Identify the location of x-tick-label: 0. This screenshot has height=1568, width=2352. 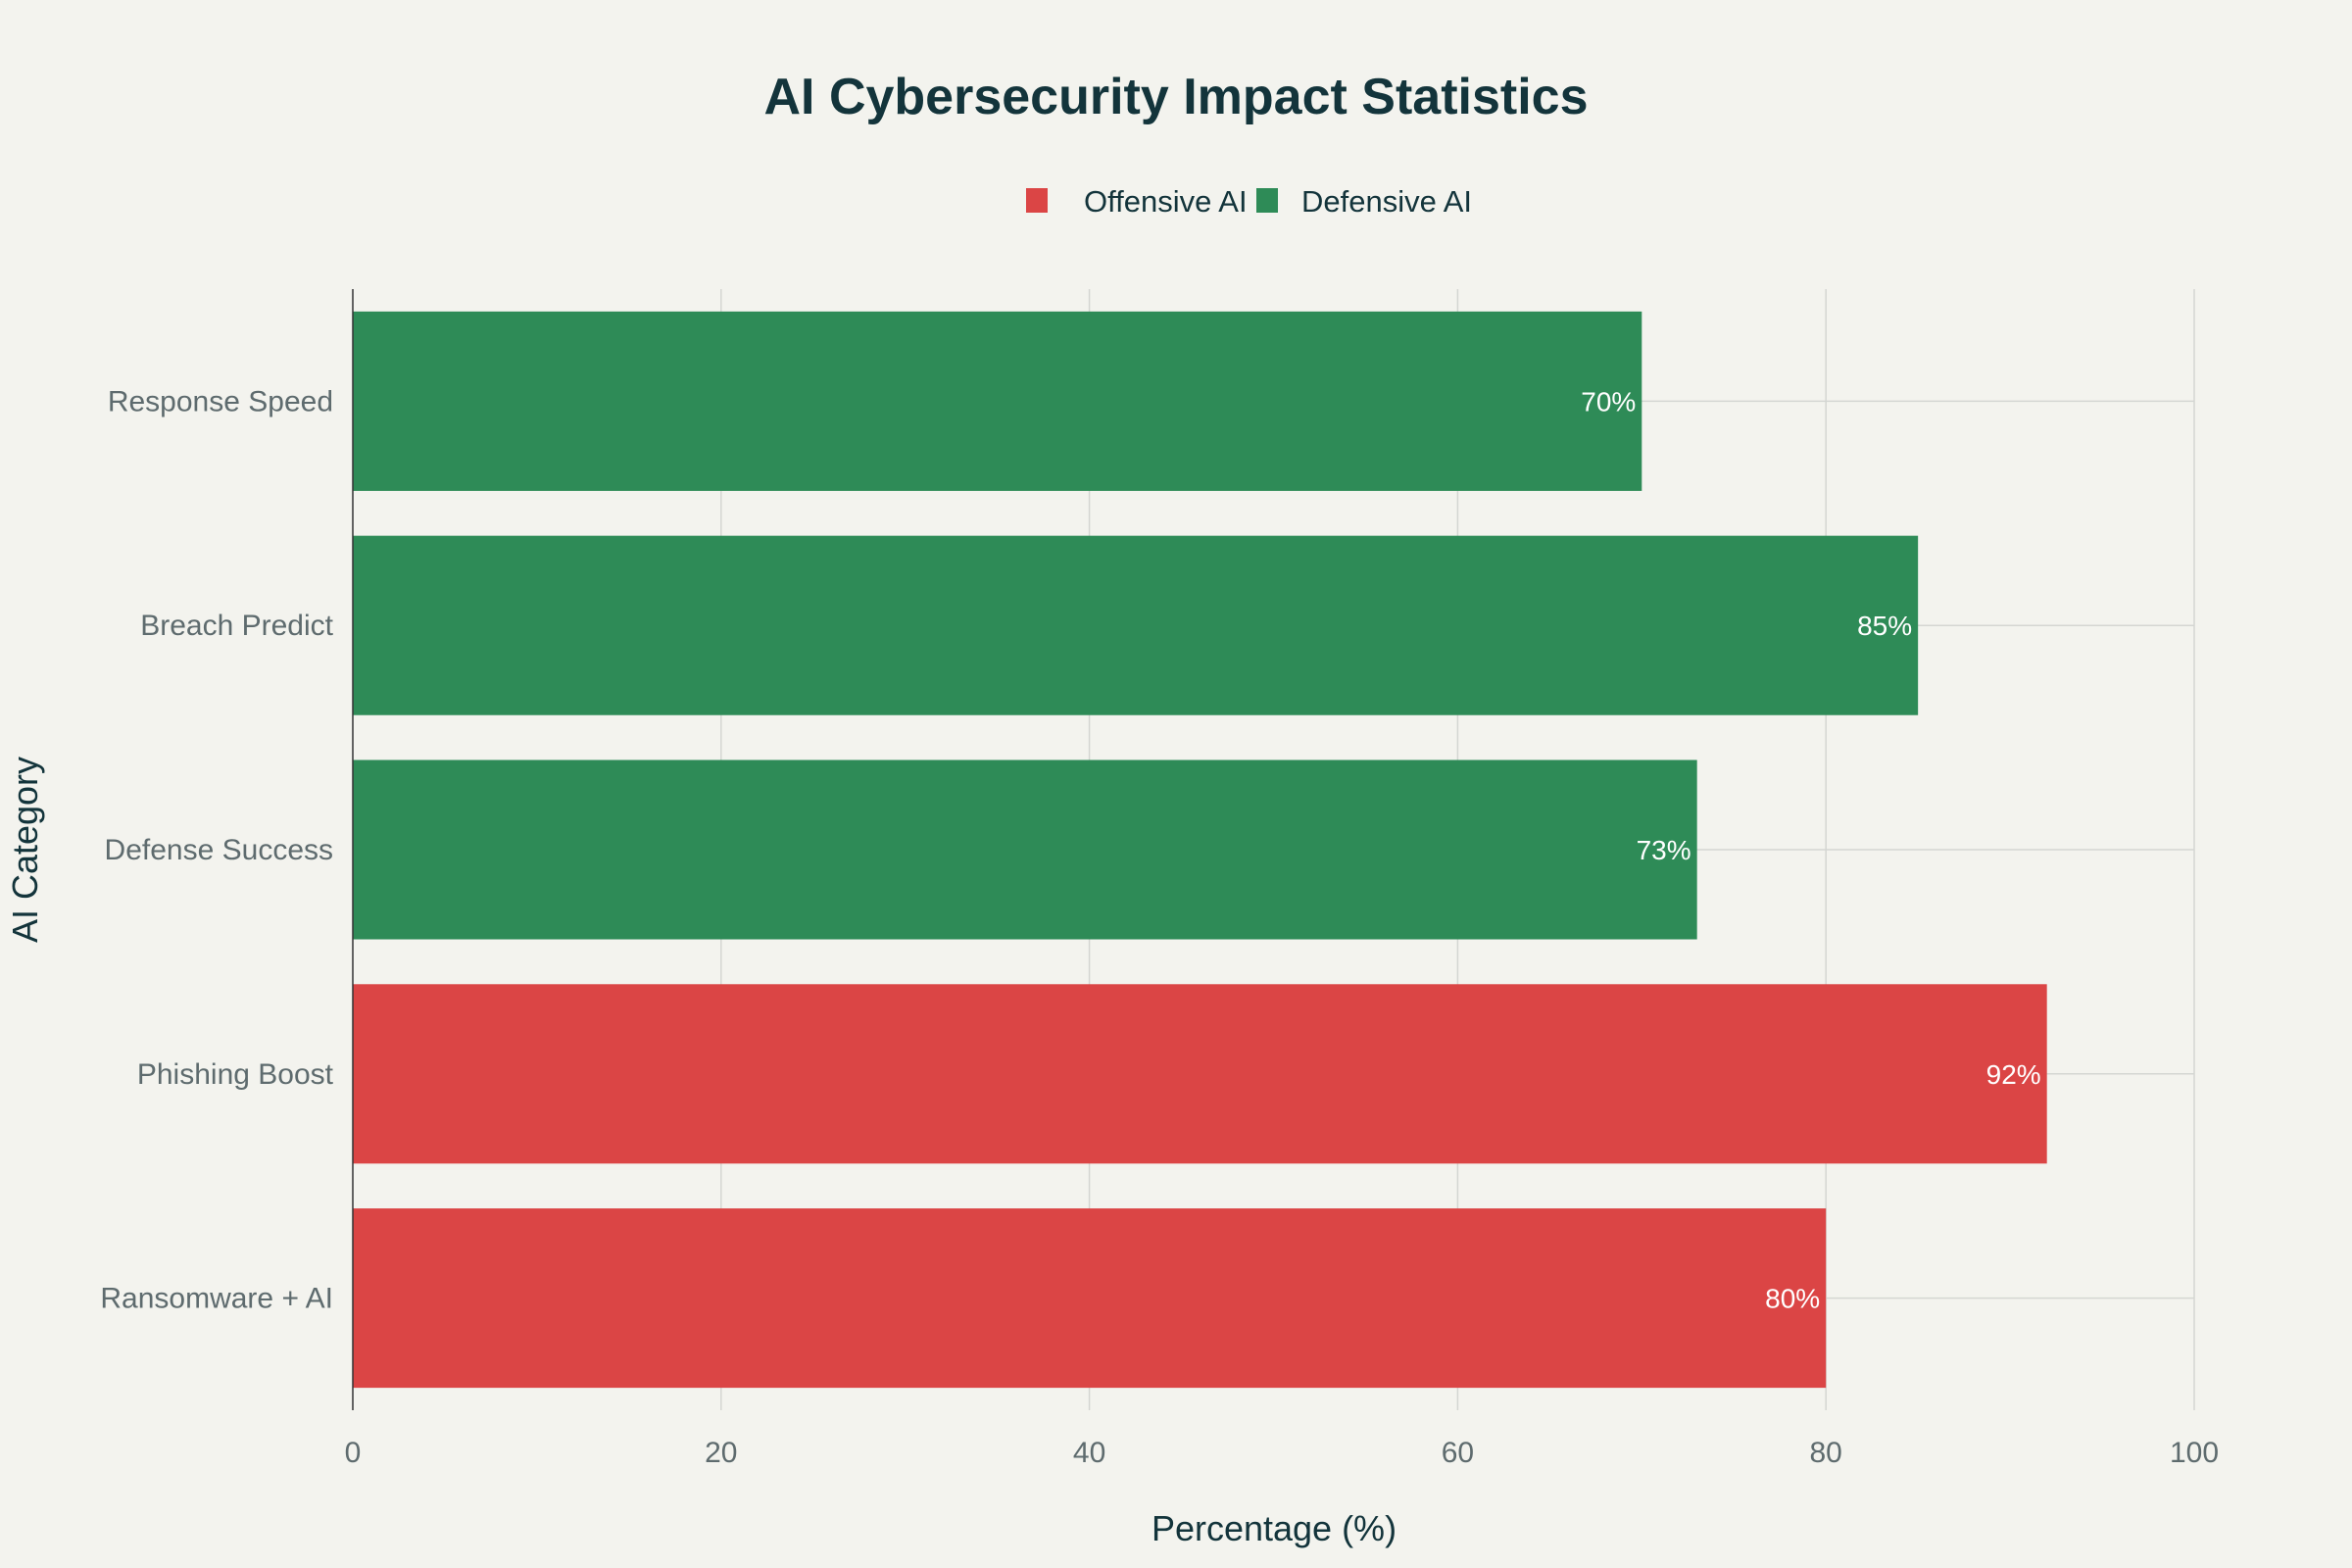
(353, 1453).